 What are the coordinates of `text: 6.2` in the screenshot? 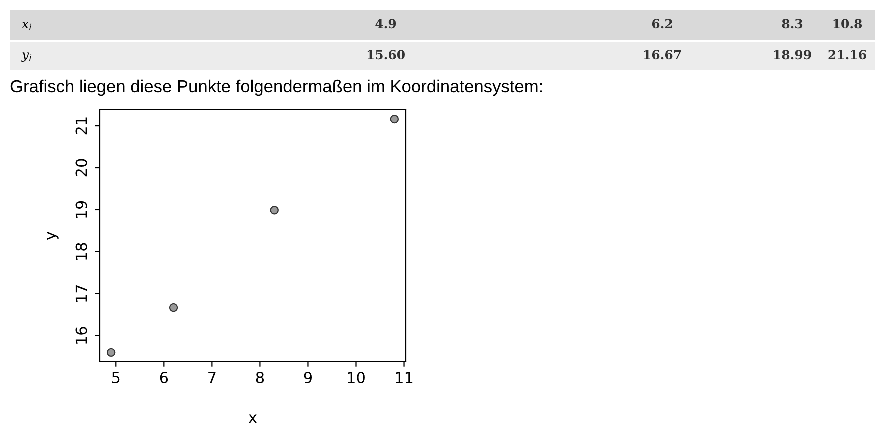 It's located at (662, 24).